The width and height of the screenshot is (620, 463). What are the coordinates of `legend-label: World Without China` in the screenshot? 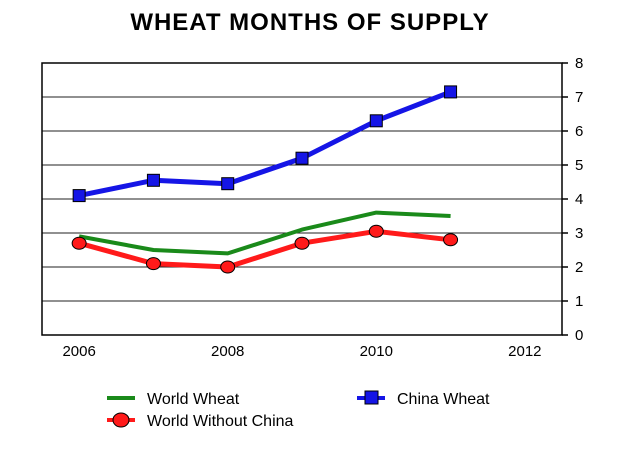 It's located at (220, 421).